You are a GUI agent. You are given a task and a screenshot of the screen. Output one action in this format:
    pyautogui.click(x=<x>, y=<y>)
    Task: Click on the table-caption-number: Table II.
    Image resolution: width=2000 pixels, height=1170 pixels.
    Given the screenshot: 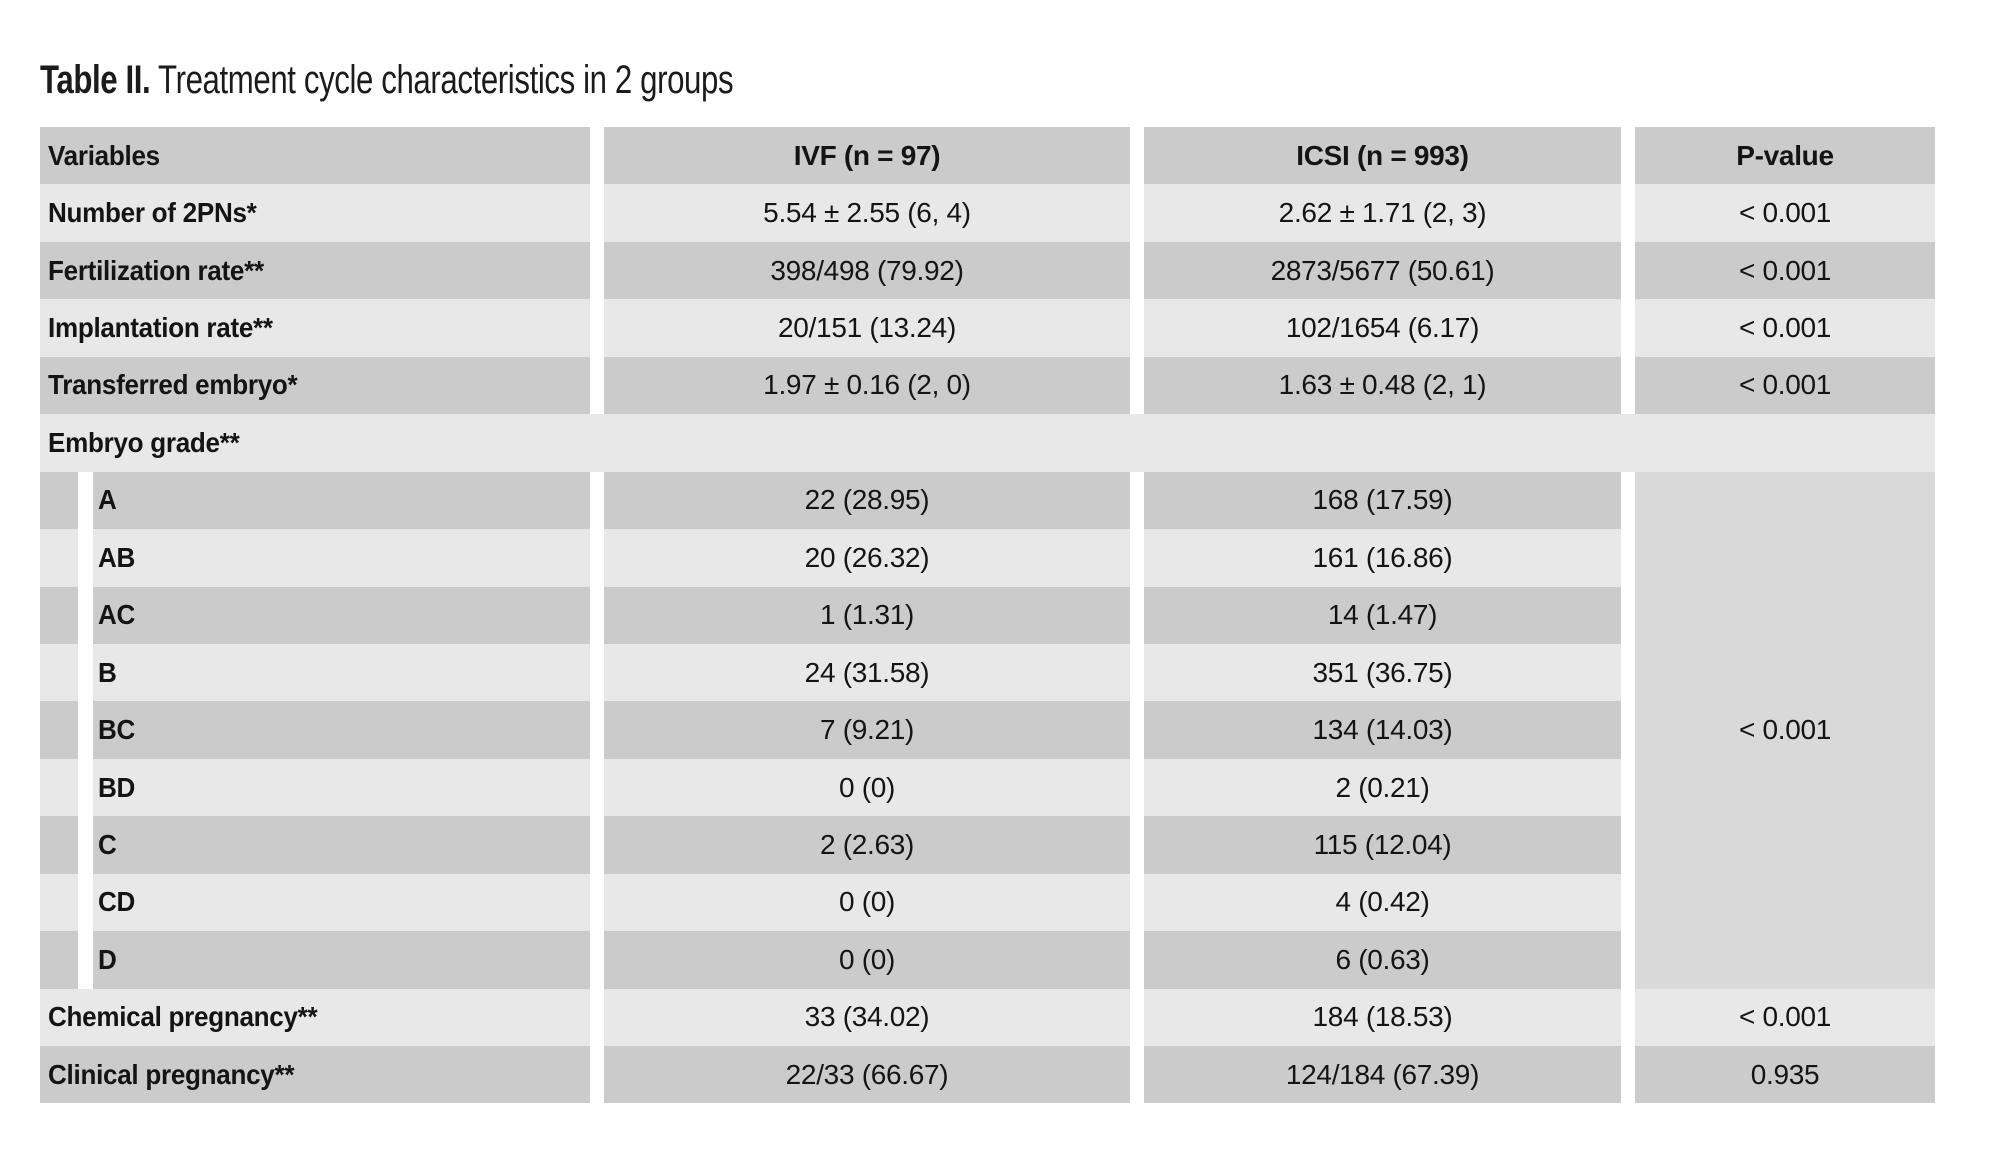 What is the action you would take?
    pyautogui.click(x=95, y=80)
    